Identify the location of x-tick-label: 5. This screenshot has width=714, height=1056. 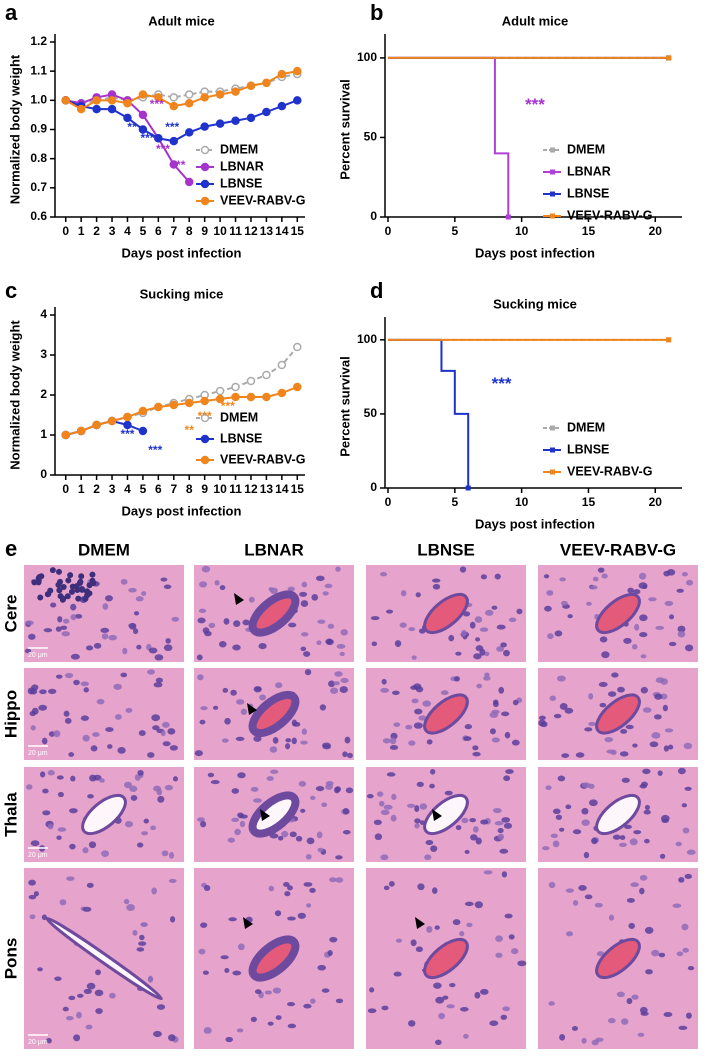
(454, 231).